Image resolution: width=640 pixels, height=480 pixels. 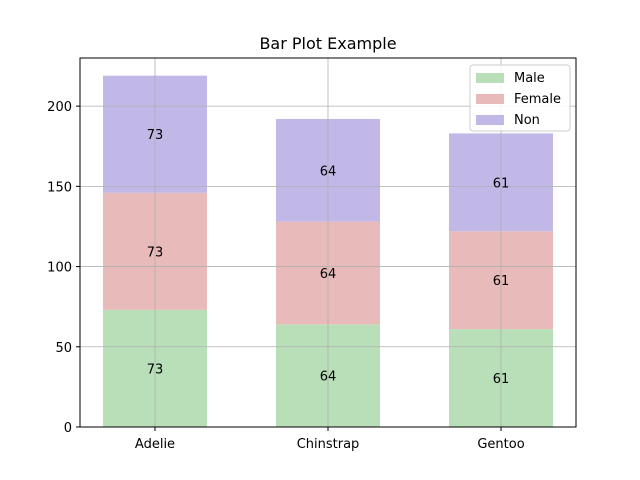 I want to click on x-tick-label: Gentoo, so click(x=500, y=444).